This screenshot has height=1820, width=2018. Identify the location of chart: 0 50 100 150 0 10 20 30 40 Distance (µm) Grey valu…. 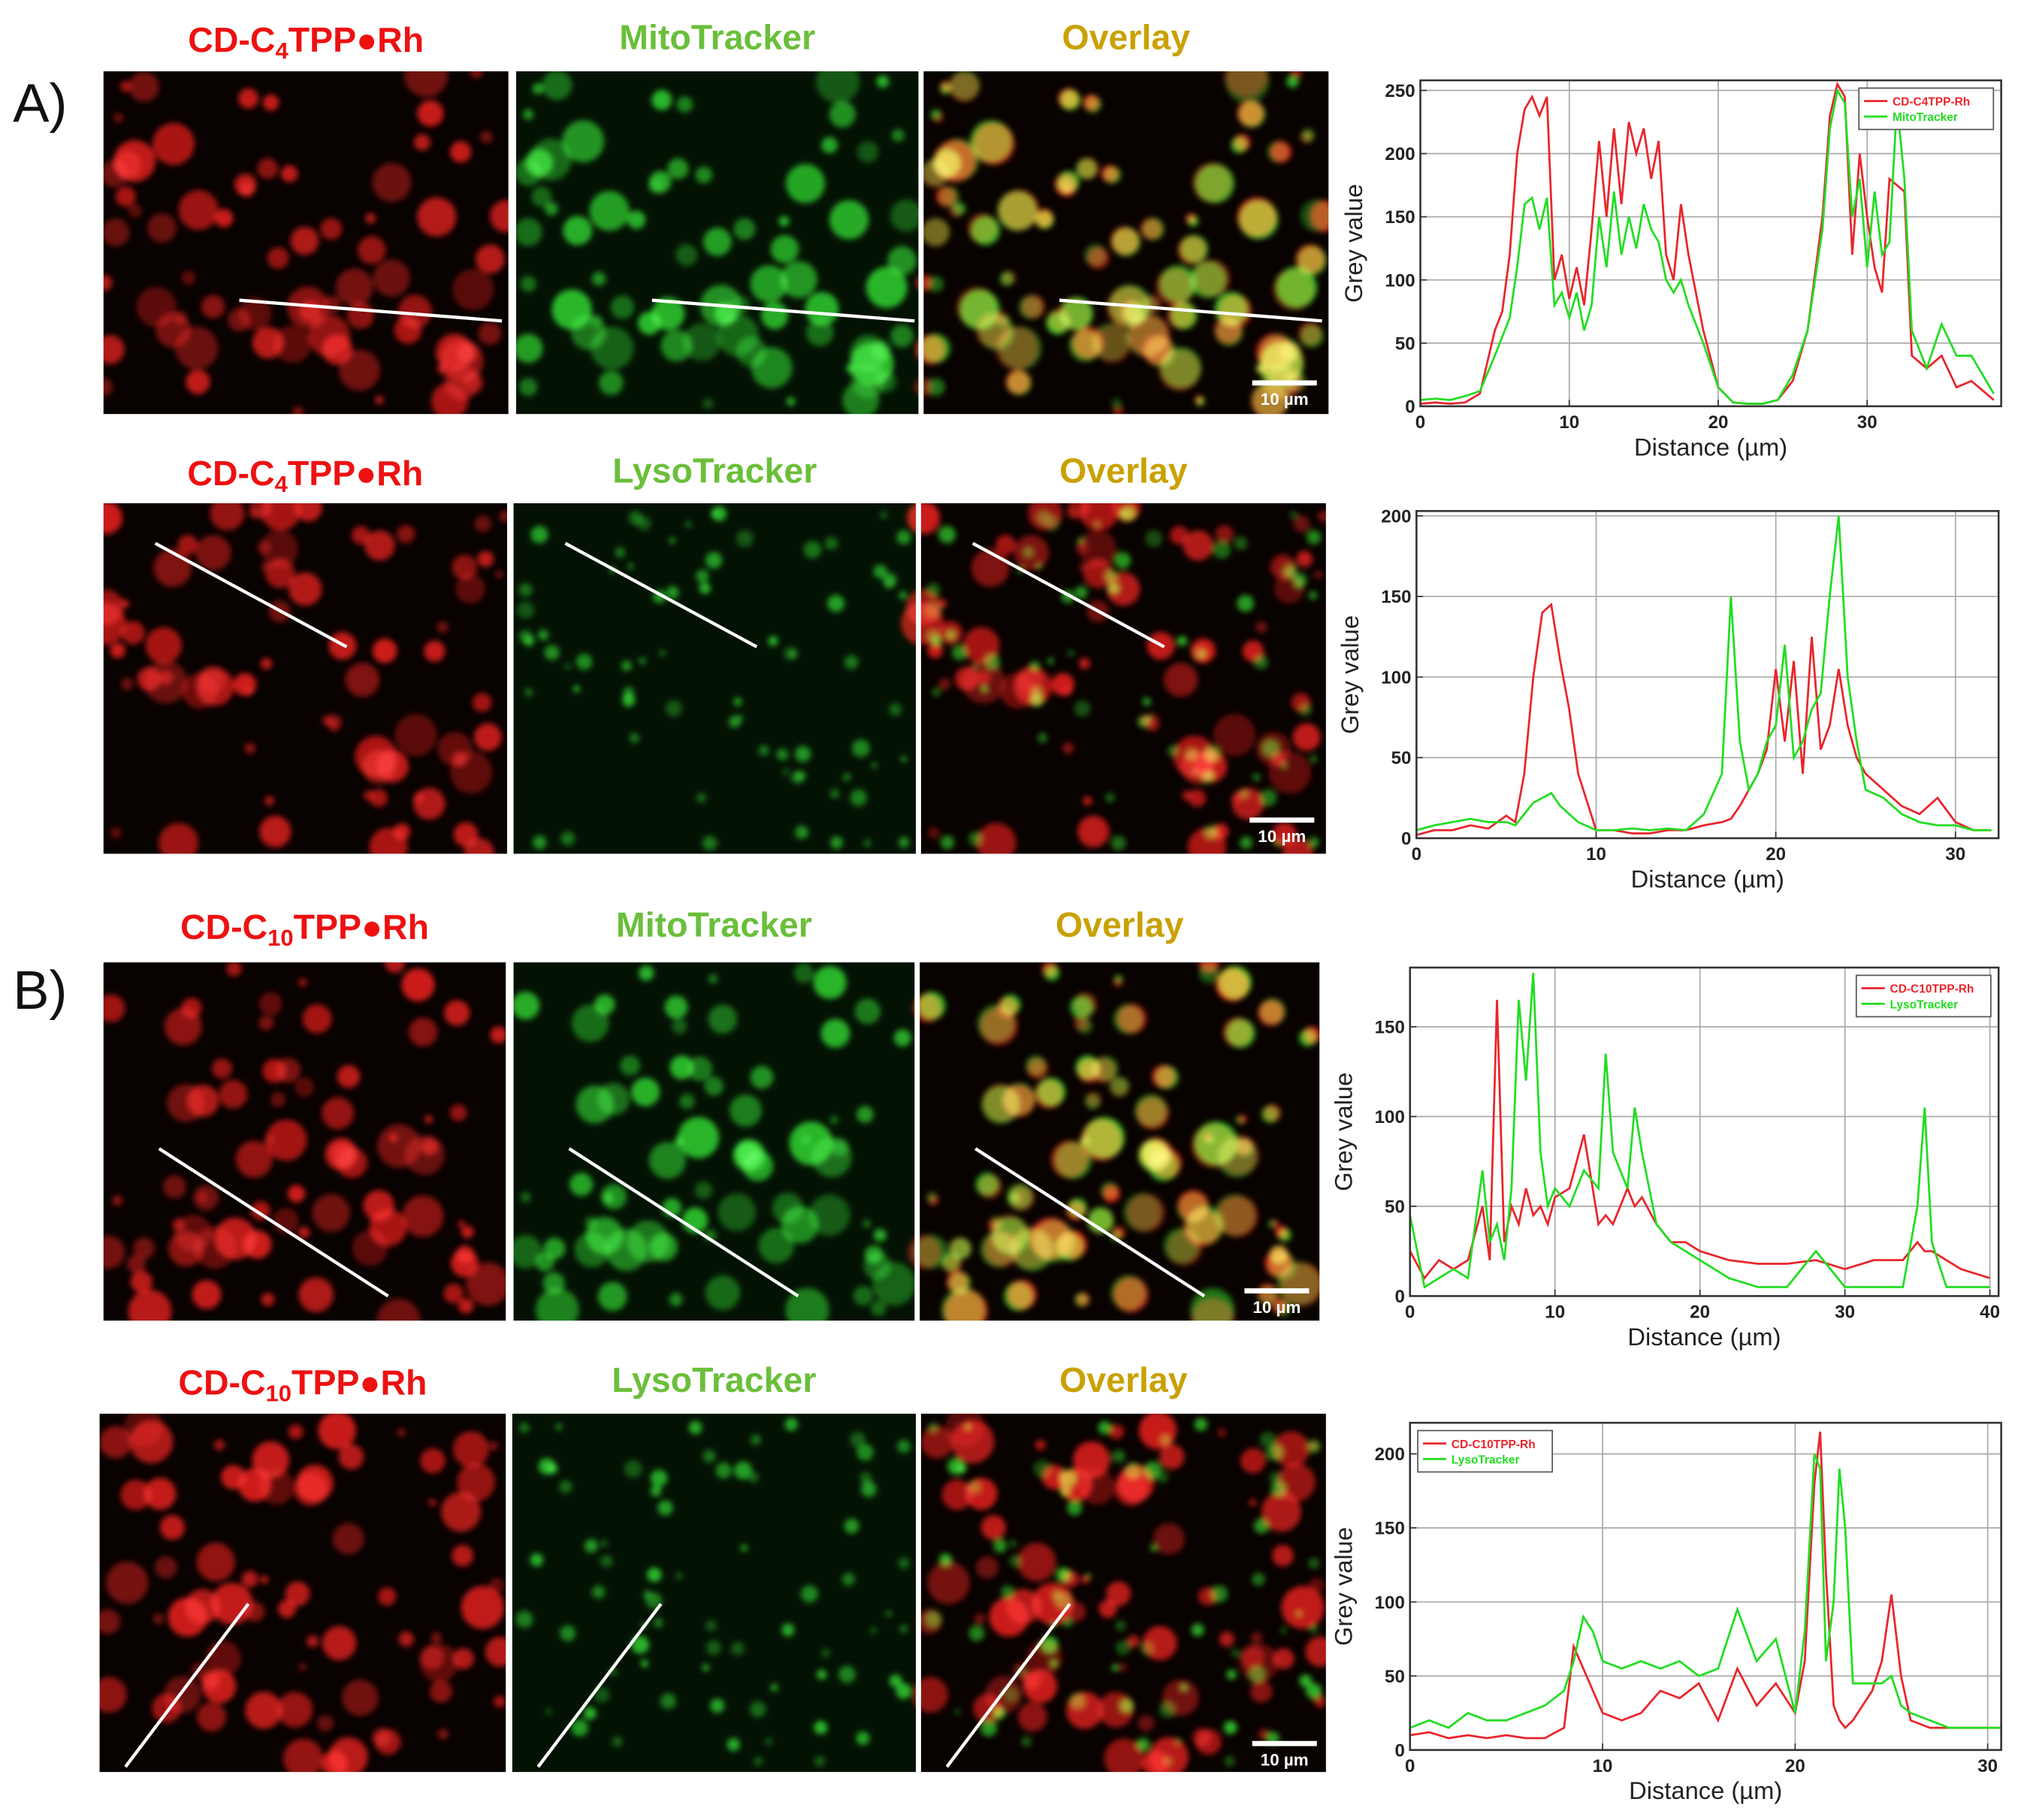
(1665, 1158).